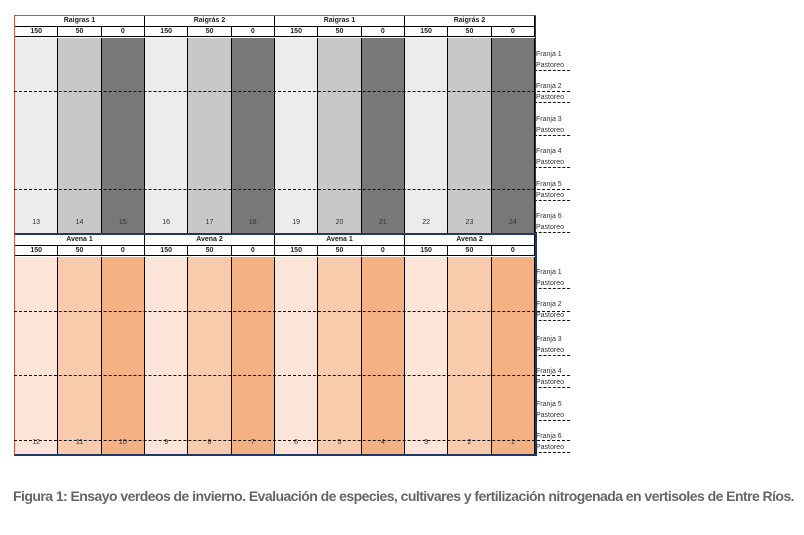 The width and height of the screenshot is (804, 535). I want to click on plot-number: 2, so click(469, 442).